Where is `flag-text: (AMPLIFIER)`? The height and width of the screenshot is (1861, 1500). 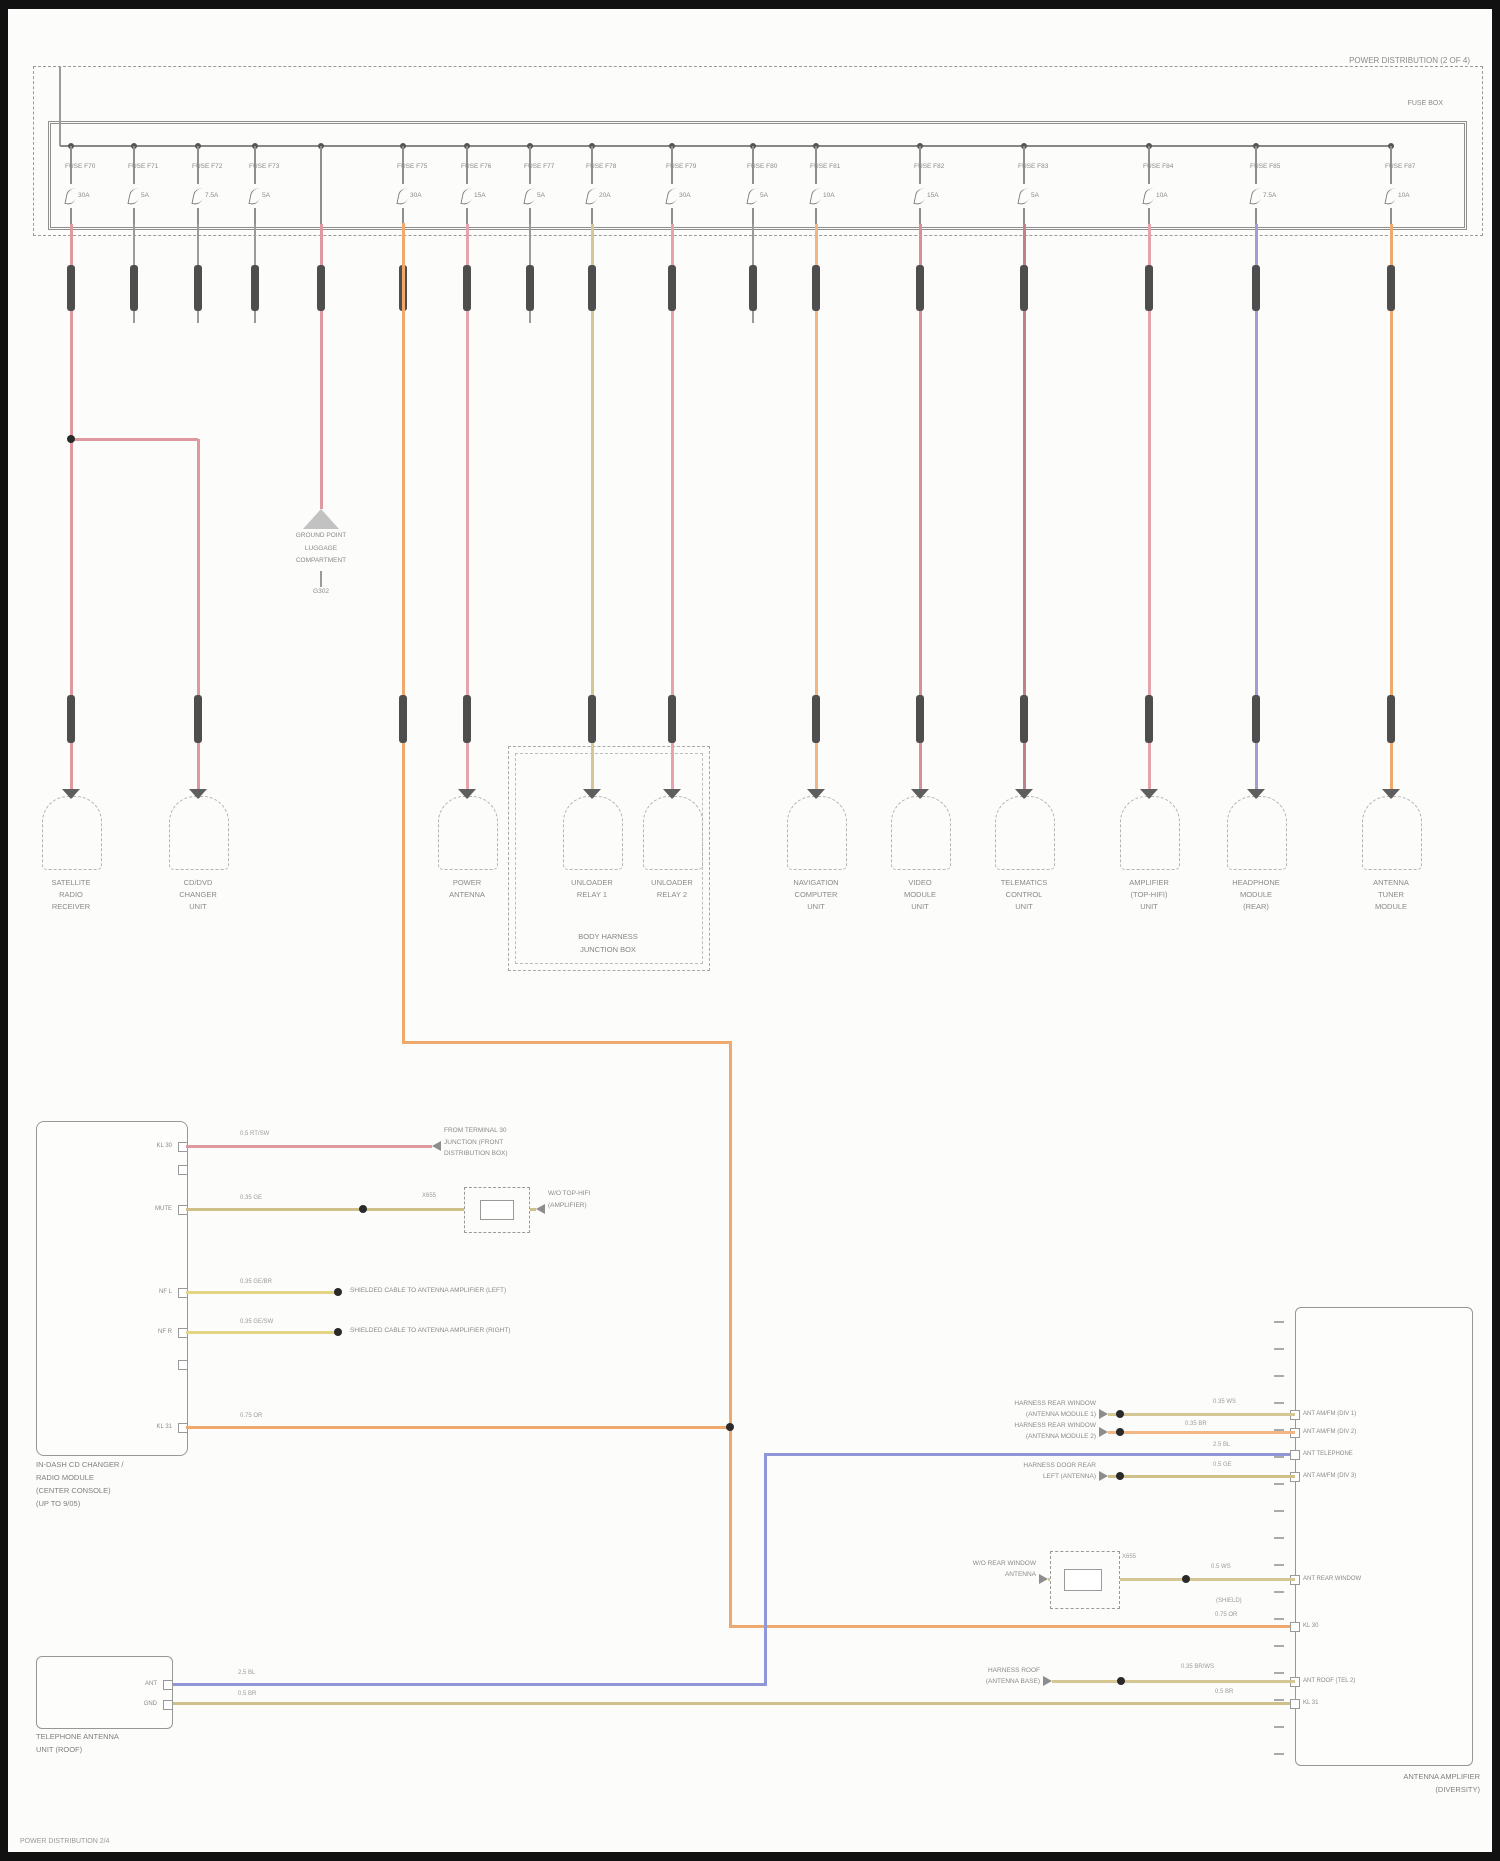 flag-text: (AMPLIFIER) is located at coordinates (567, 1205).